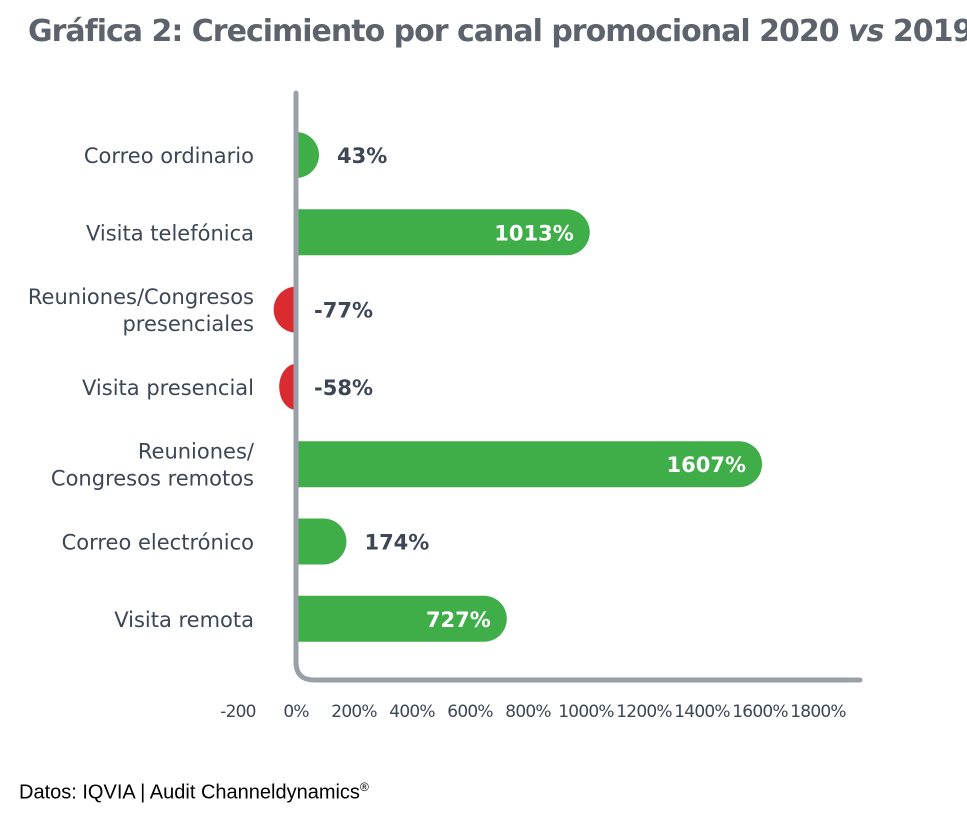 The width and height of the screenshot is (967, 823). I want to click on value-label: 174%, so click(396, 543).